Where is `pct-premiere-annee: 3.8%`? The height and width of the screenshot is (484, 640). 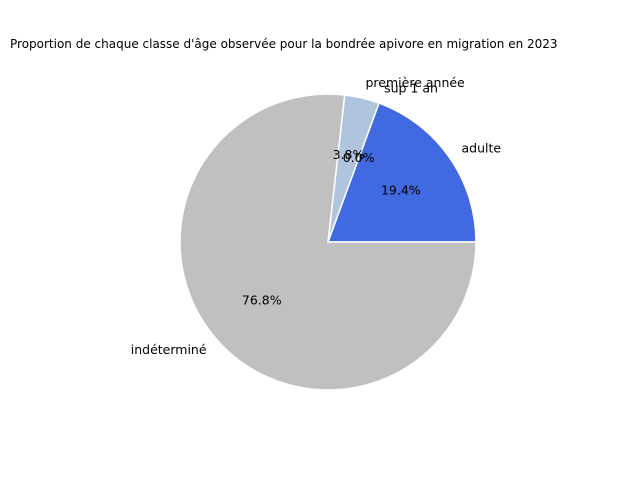 pct-premiere-annee: 3.8% is located at coordinates (349, 154).